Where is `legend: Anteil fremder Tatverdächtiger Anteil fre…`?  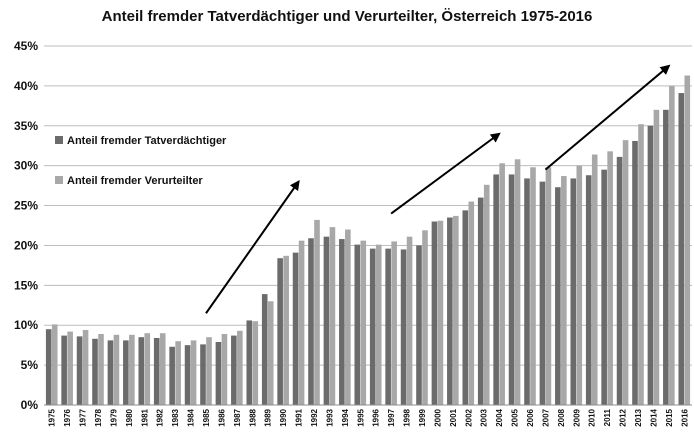 legend: Anteil fremder Tatverdächtiger Anteil fre… is located at coordinates (141, 161).